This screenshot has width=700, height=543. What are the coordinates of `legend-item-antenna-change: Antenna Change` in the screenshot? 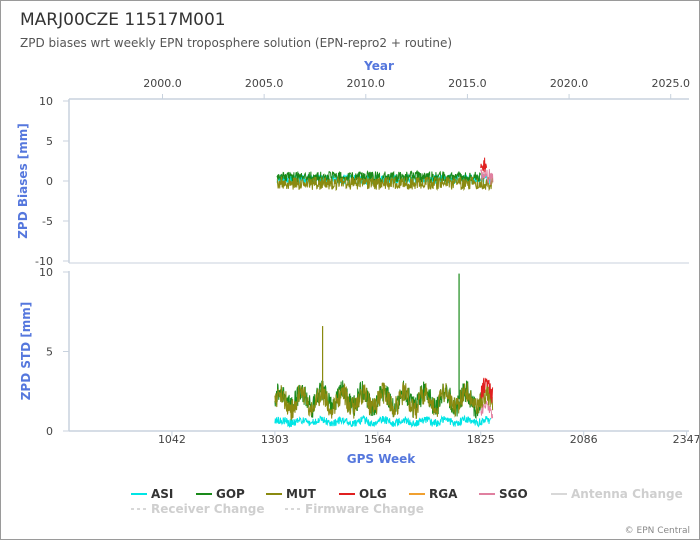 It's located at (617, 494).